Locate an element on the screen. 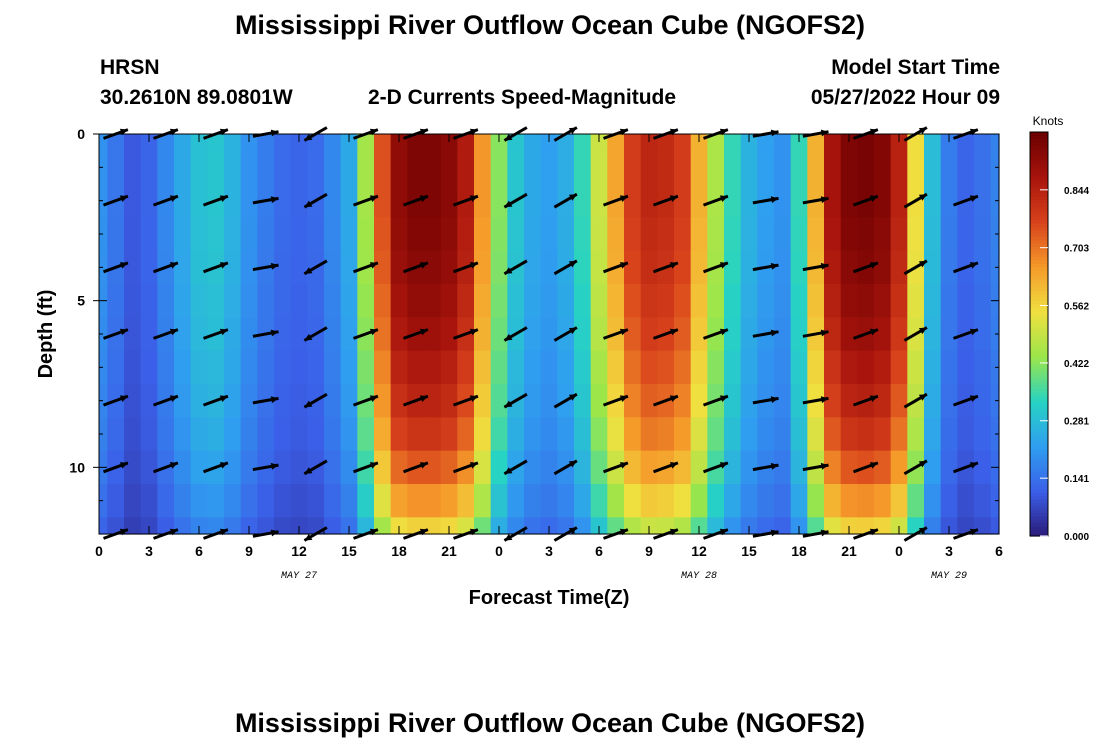 The height and width of the screenshot is (750, 1100). x-tick-label: 3 is located at coordinates (949, 551).